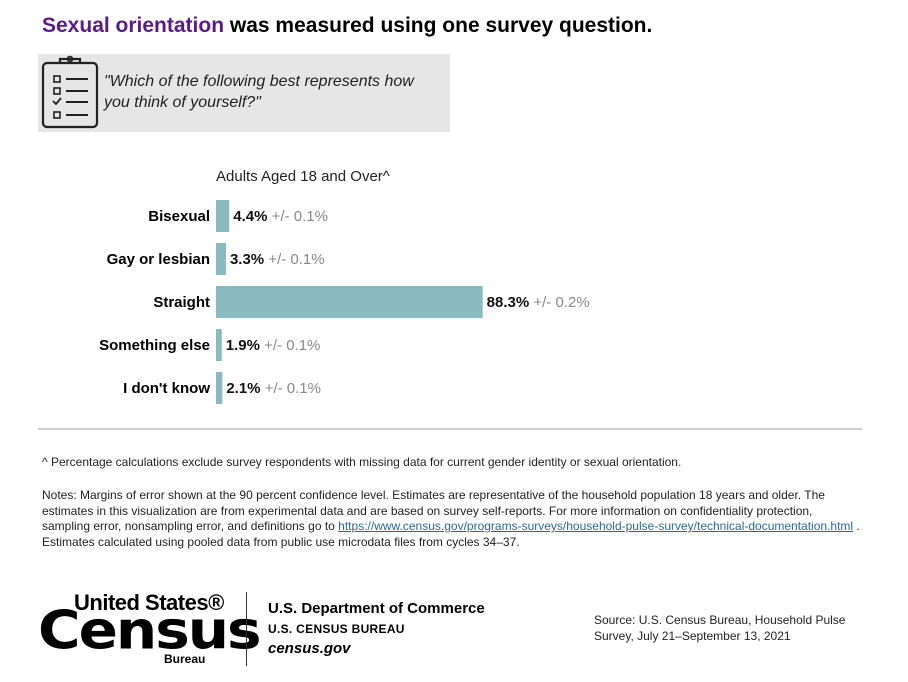 Image resolution: width=908 pixels, height=682 pixels. Describe the element at coordinates (219, 345) in the screenshot. I see `bar-something-else` at that location.